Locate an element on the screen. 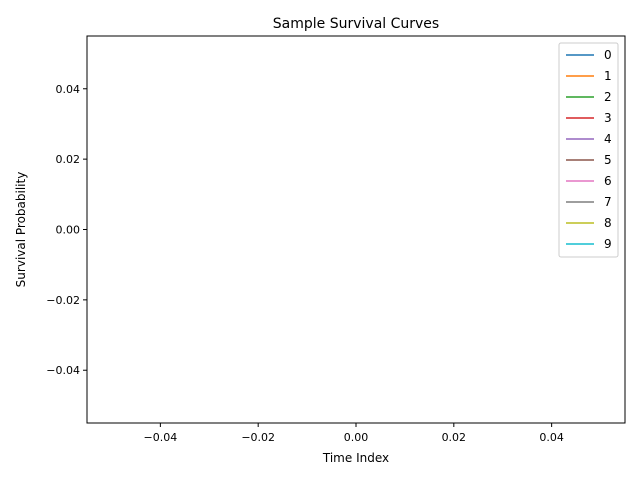 This screenshot has height=480, width=640. x-axis: −0.04 −0.02 0.00 0.02 0.04 is located at coordinates (354, 433).